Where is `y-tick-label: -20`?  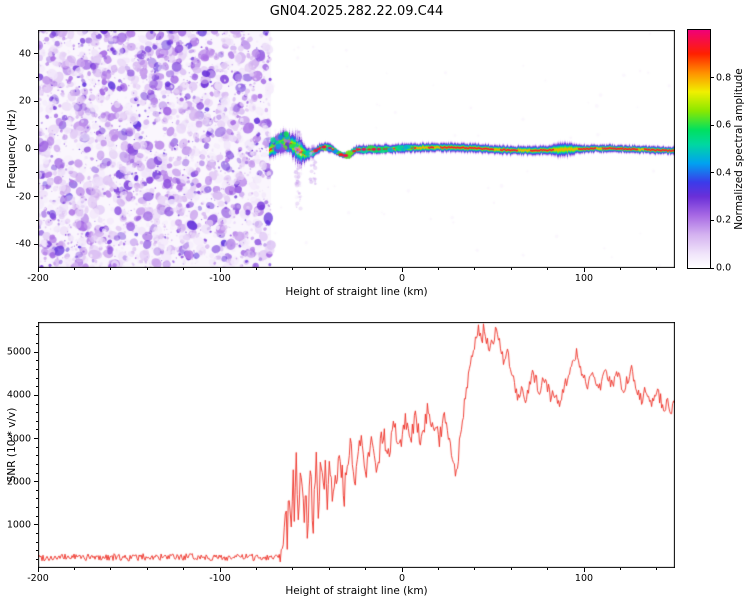
y-tick-label: -20 is located at coordinates (23, 196).